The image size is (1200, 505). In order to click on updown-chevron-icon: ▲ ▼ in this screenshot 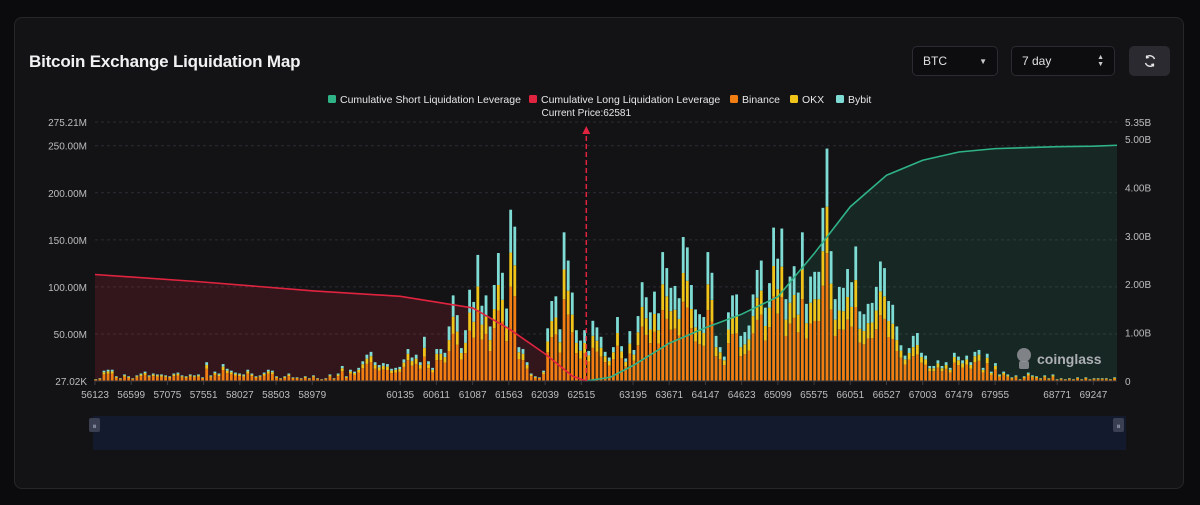, I will do `click(1100, 61)`.